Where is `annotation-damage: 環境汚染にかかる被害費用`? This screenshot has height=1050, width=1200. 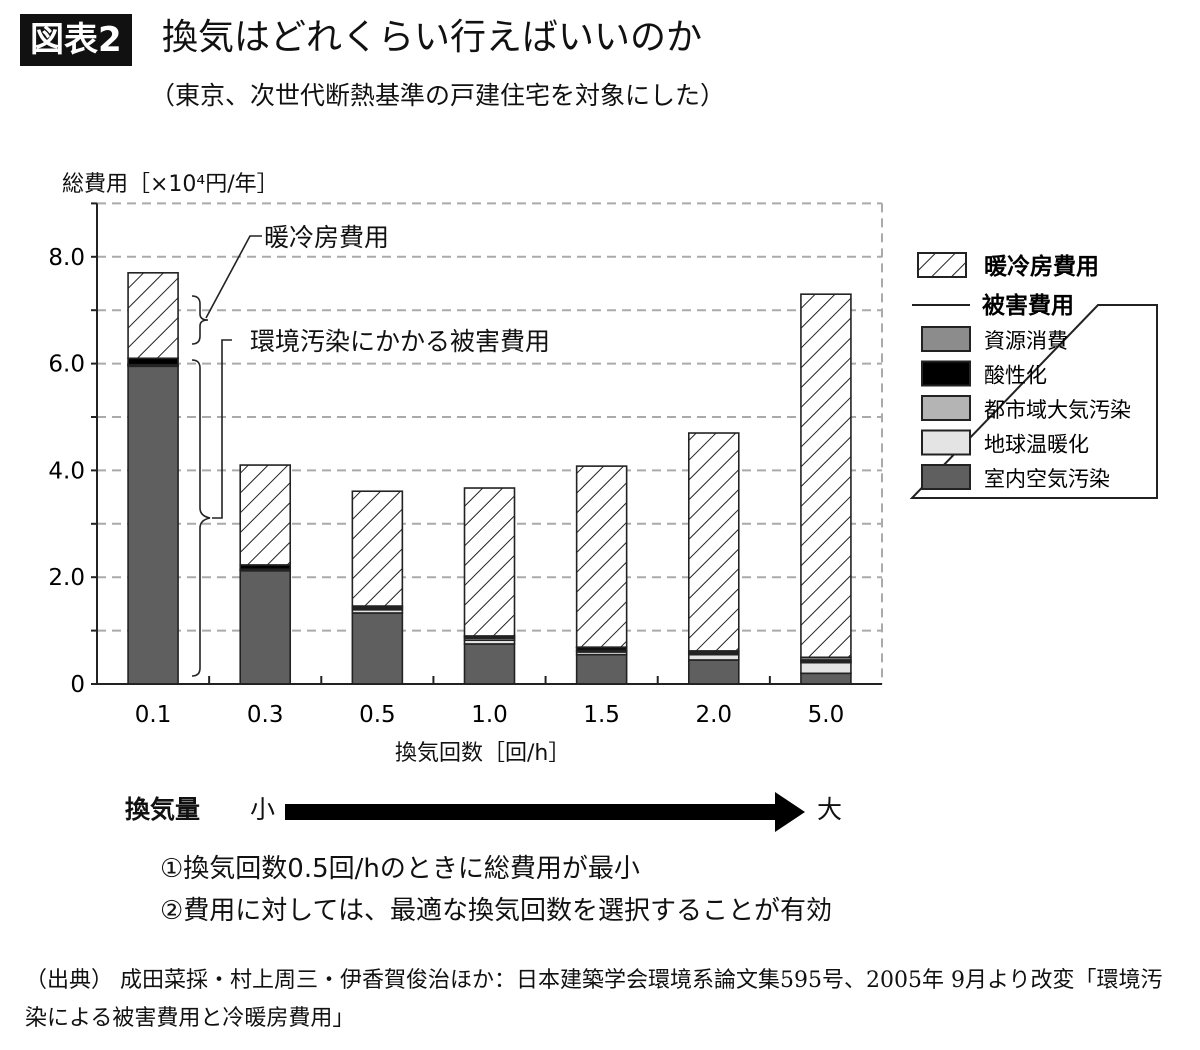
annotation-damage: 環境汚染にかかる被害費用 is located at coordinates (400, 341).